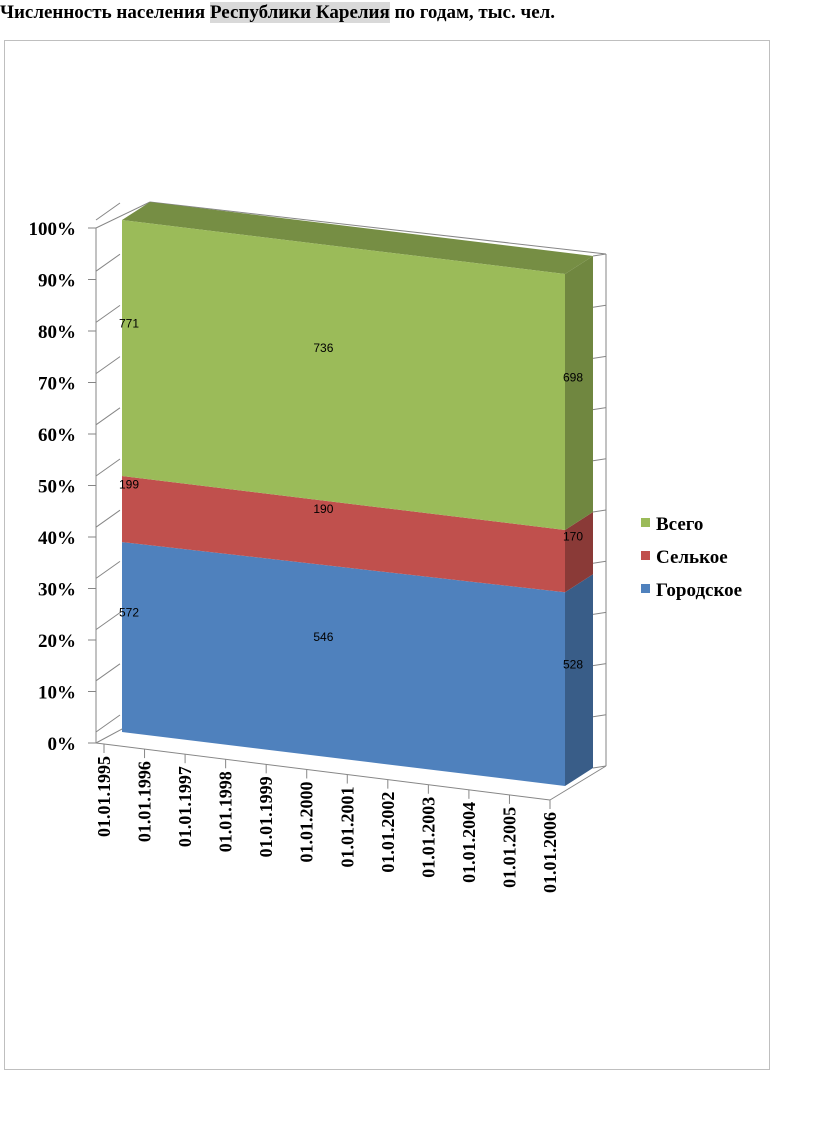 The width and height of the screenshot is (816, 1121). Describe the element at coordinates (104, 796) in the screenshot. I see `x-tick-label: 01.01.1995` at that location.